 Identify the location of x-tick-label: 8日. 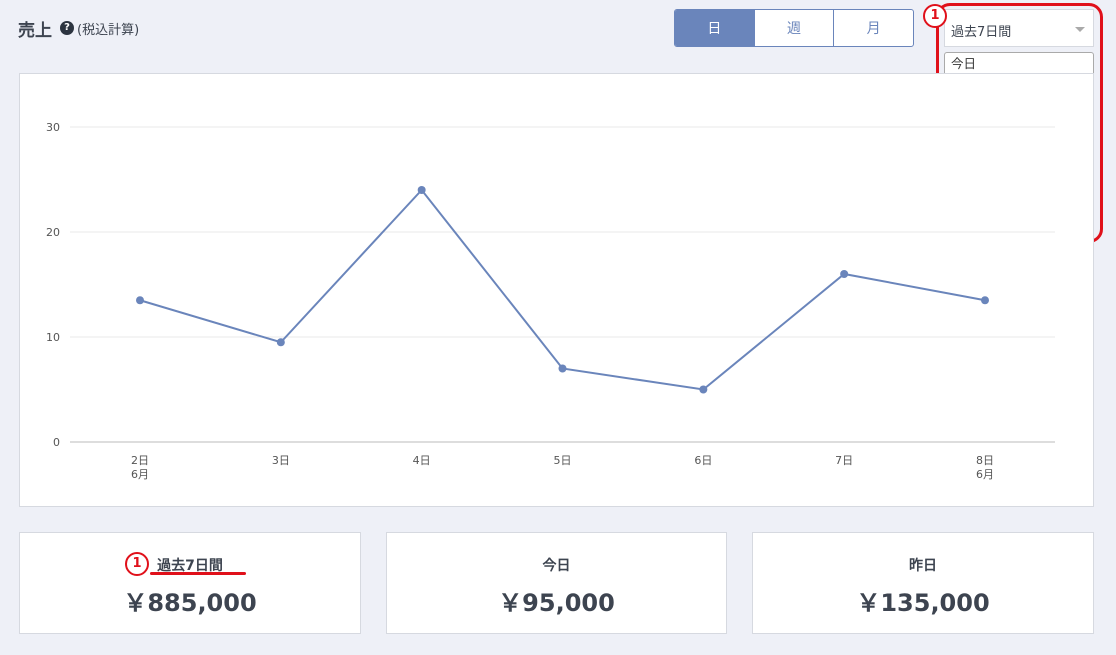
(985, 460).